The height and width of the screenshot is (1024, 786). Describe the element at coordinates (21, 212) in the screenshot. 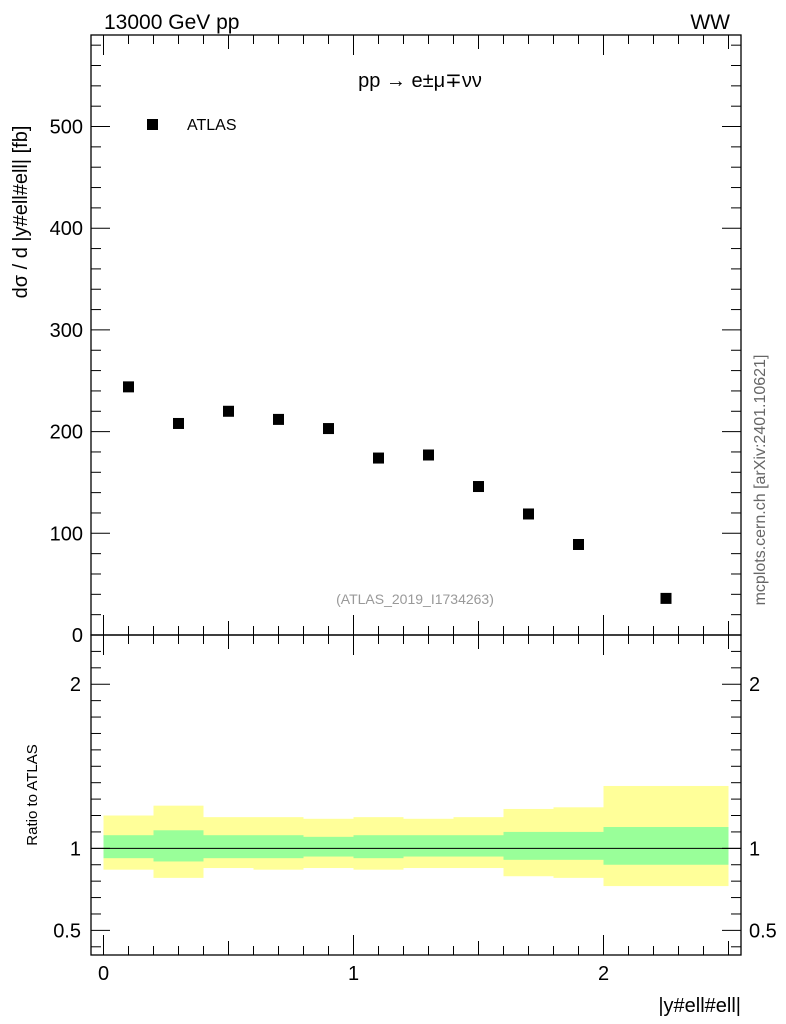

I see `main-y-axis-title: dσ / d |y#ell#ell| [fb]` at that location.